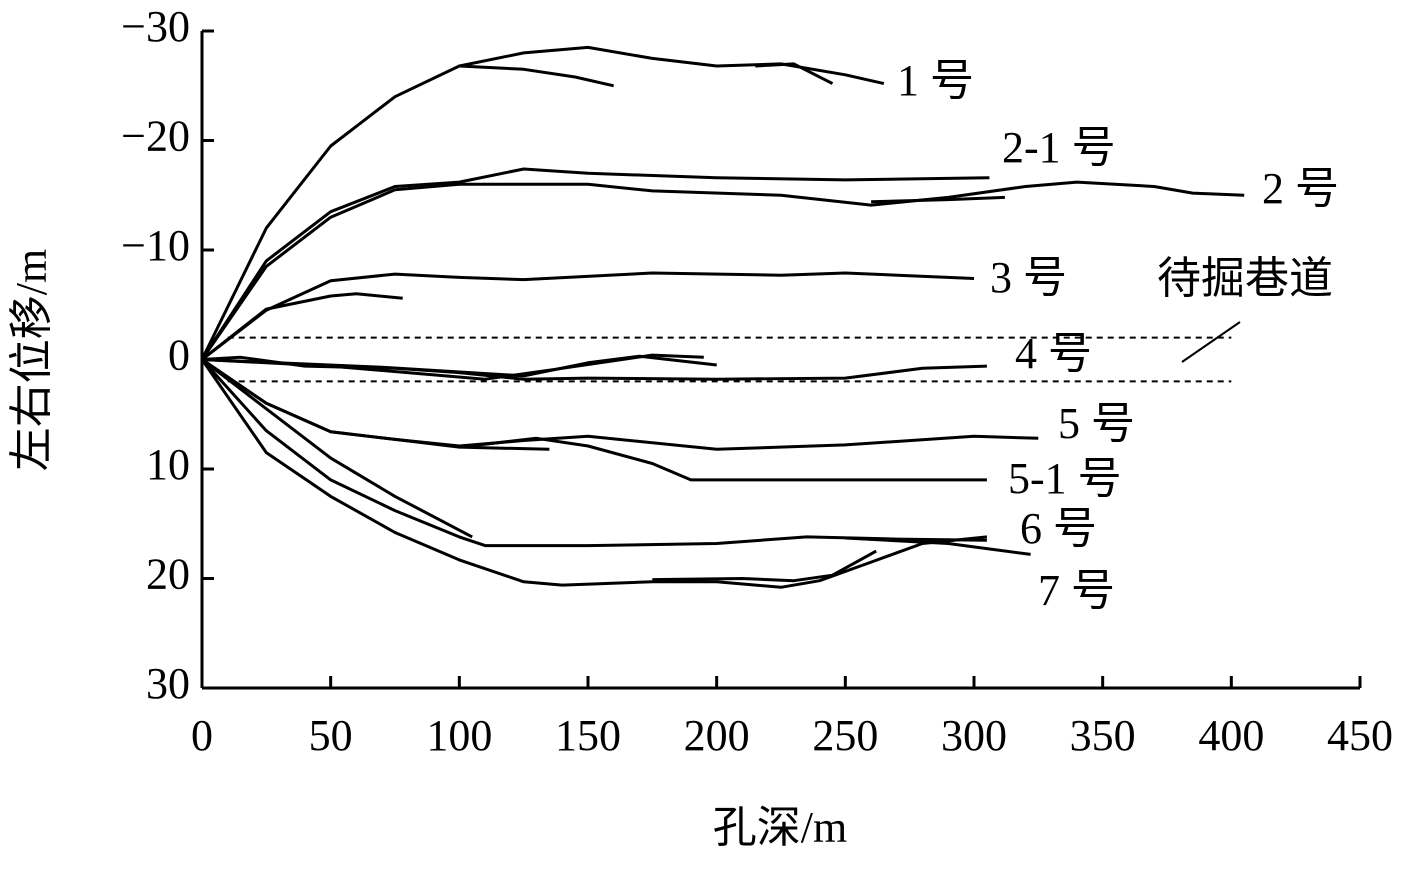  What do you see at coordinates (1096, 423) in the screenshot?
I see `series-label: 5 号` at bounding box center [1096, 423].